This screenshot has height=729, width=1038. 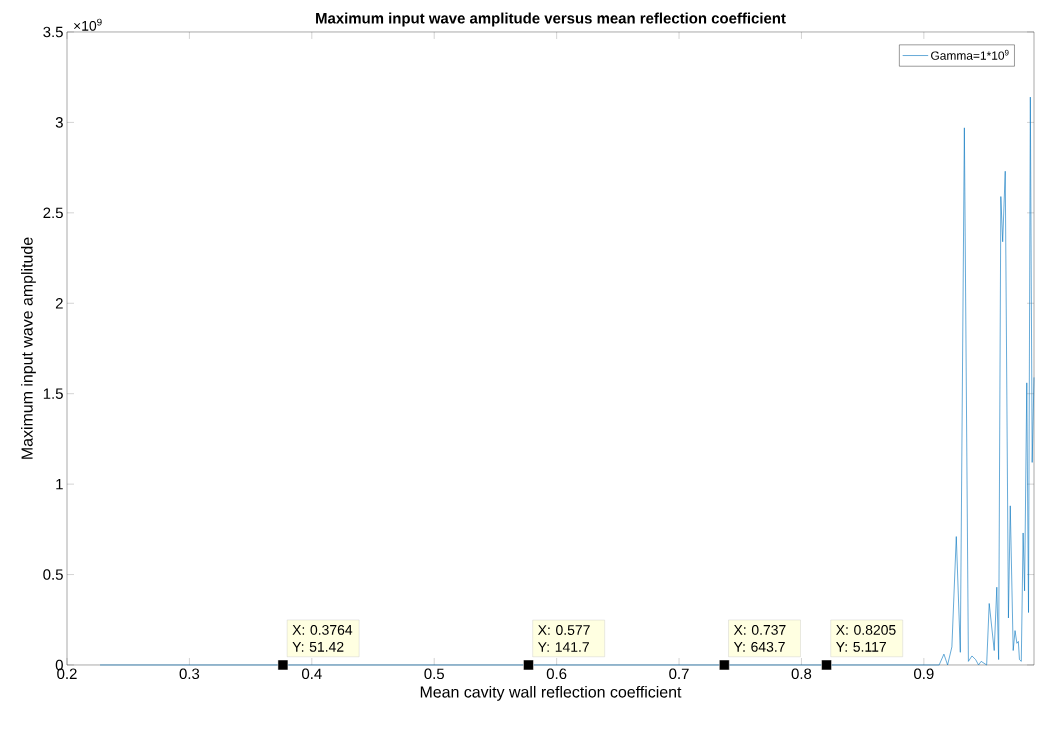 What do you see at coordinates (556, 674) in the screenshot?
I see `x-tick-label: 0.6` at bounding box center [556, 674].